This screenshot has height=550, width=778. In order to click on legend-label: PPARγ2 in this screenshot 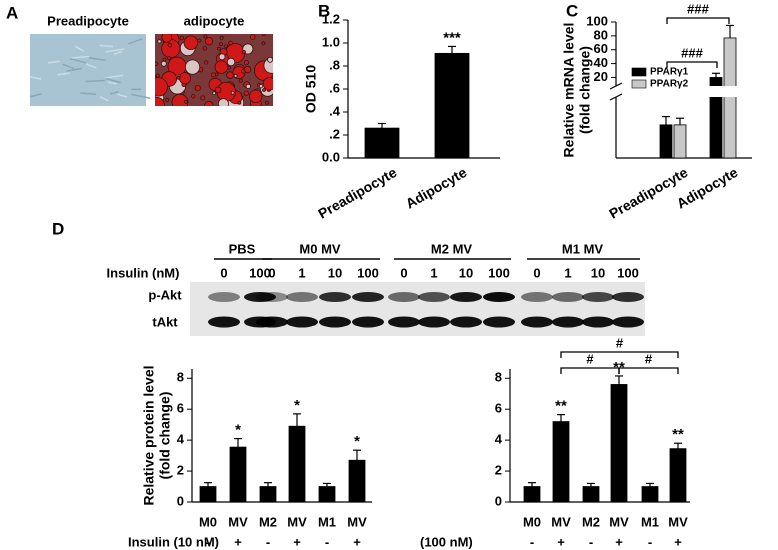, I will do `click(669, 84)`.